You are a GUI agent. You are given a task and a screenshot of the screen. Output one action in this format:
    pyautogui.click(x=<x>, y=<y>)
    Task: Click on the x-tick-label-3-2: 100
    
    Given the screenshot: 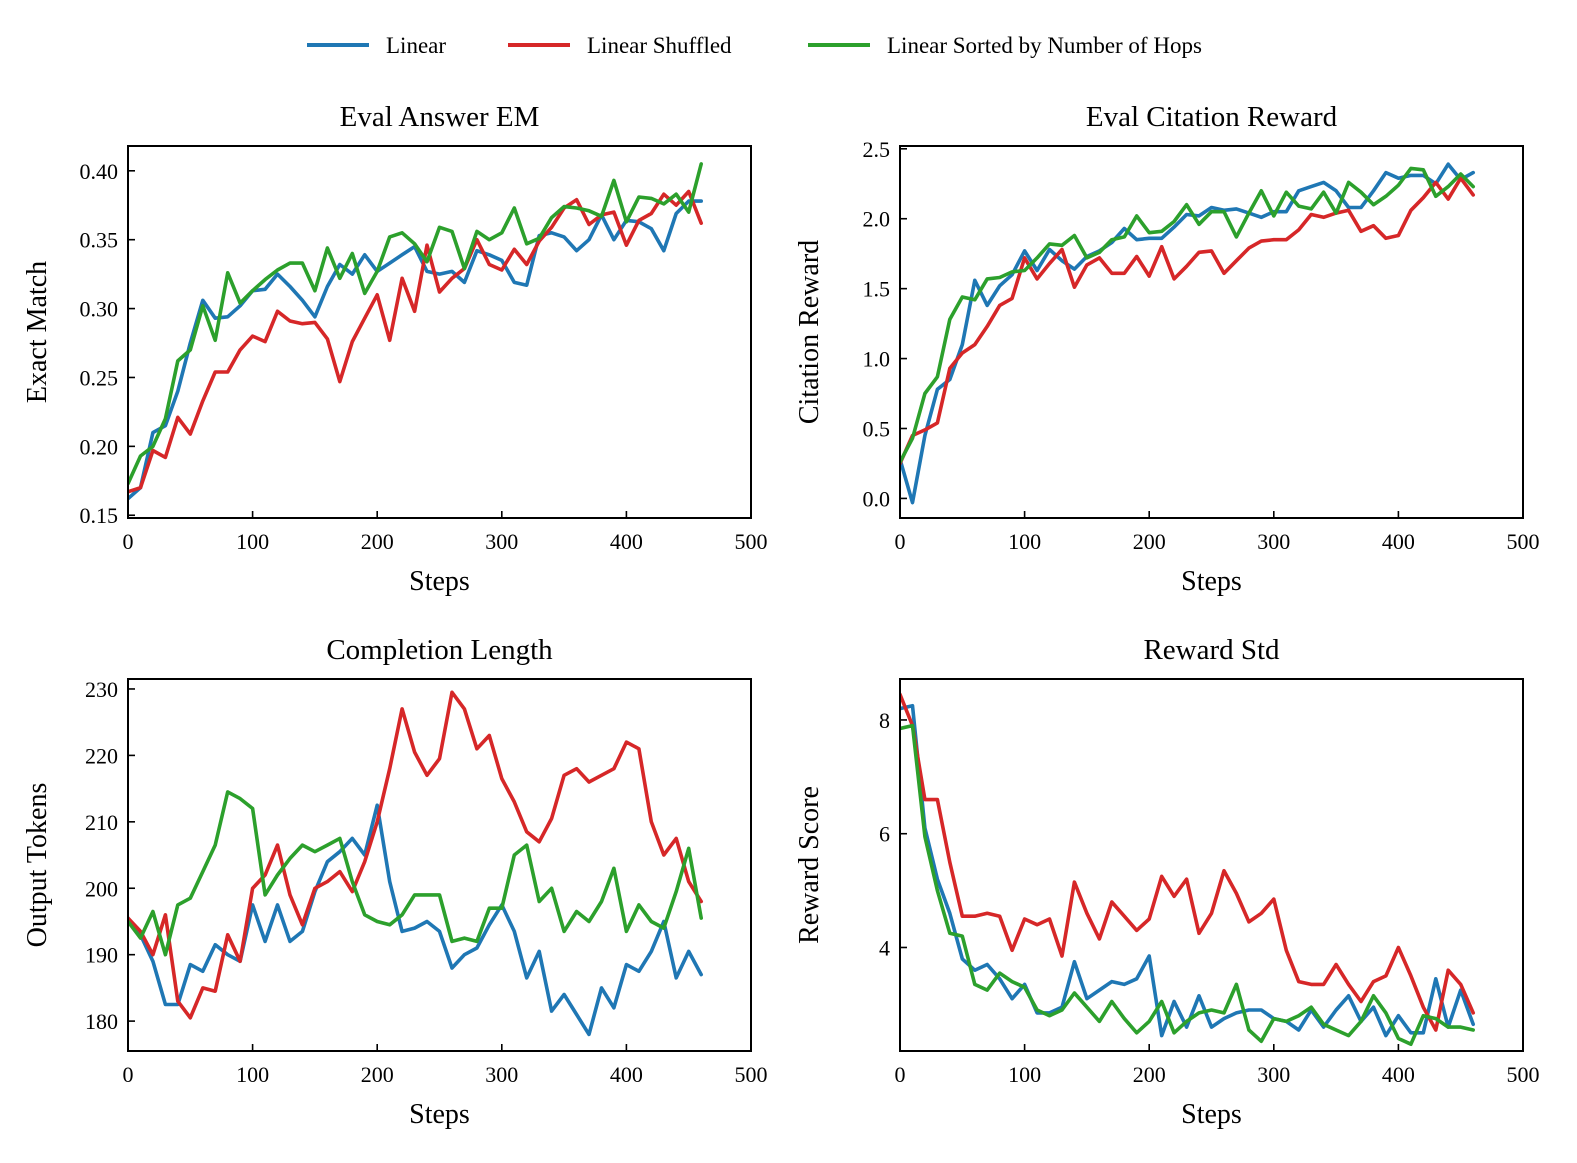 What is the action you would take?
    pyautogui.click(x=252, y=1074)
    